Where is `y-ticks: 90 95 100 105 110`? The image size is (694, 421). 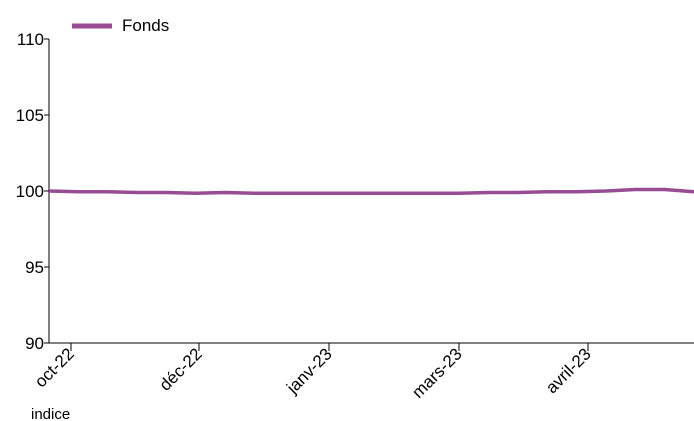
y-ticks: 90 95 100 105 110 is located at coordinates (32, 191).